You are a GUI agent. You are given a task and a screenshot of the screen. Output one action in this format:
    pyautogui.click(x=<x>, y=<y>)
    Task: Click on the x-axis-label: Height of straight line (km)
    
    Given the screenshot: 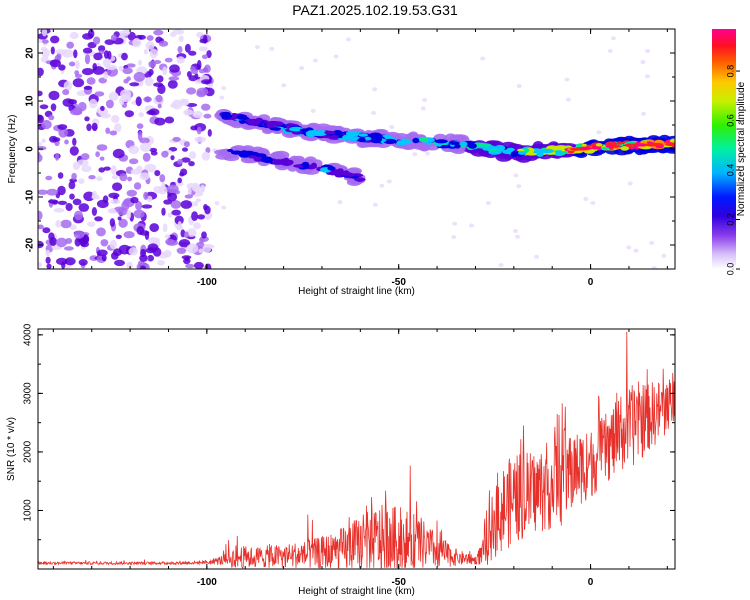 What is the action you would take?
    pyautogui.click(x=356, y=291)
    